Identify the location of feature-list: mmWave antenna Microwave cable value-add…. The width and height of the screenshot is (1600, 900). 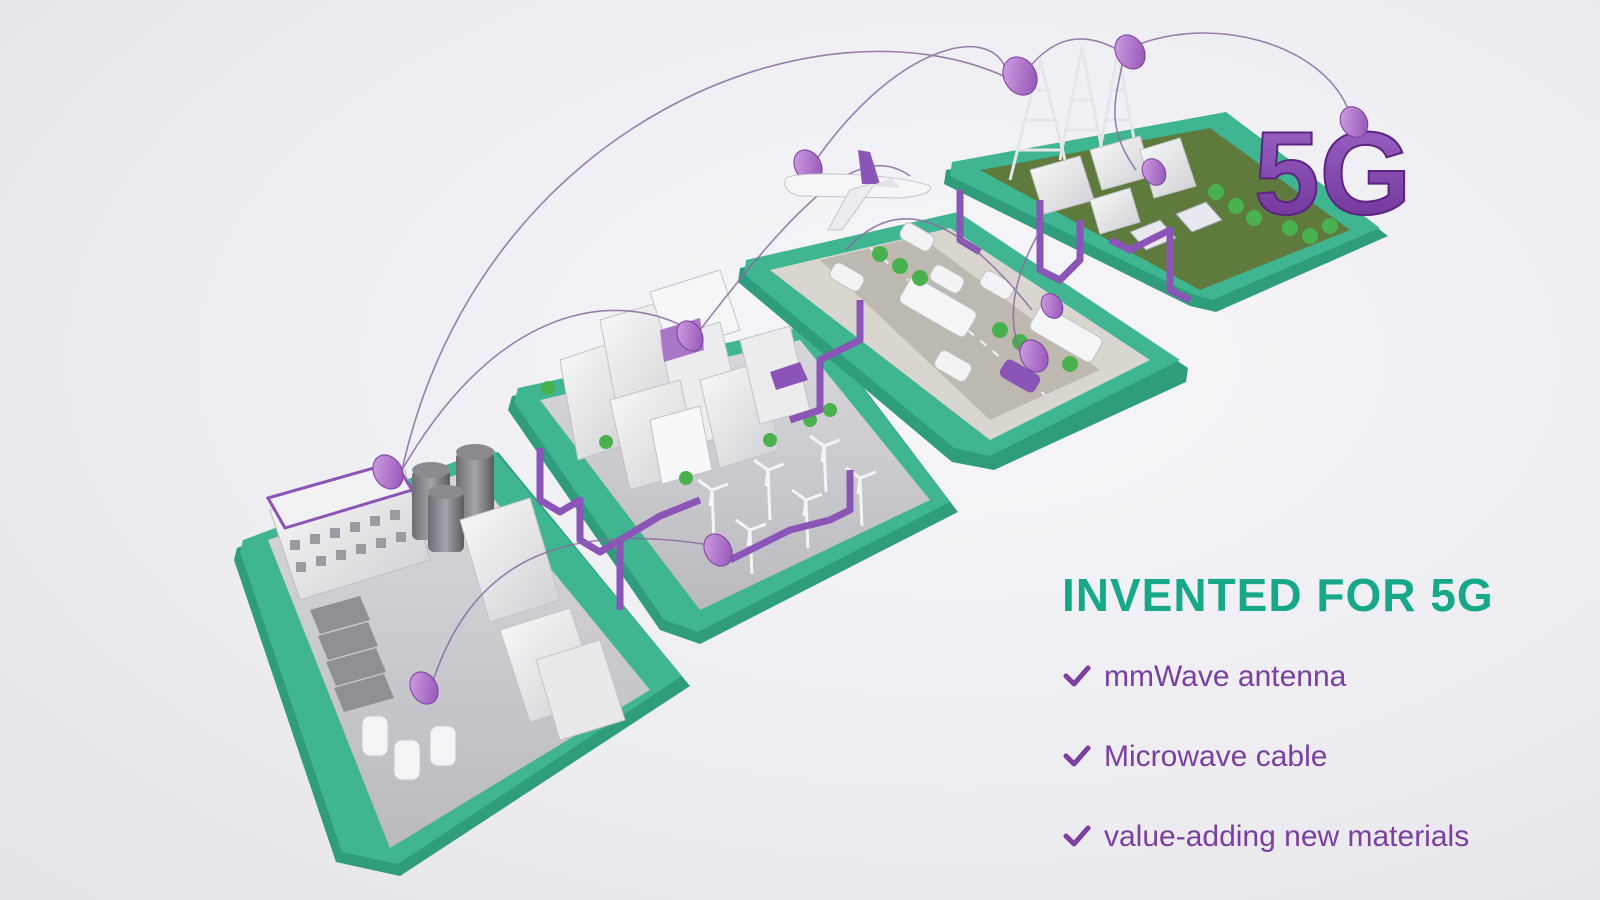
(1264, 780).